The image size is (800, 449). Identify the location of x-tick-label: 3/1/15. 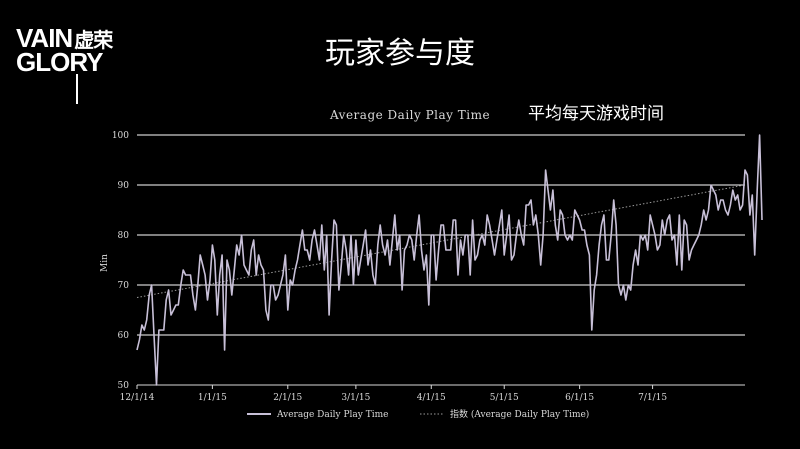
(355, 398).